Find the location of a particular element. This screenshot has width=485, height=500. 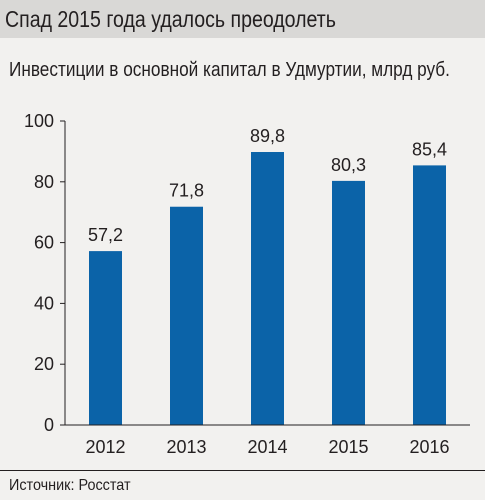

header-bar: Спад 2015 года удалось преодолеть is located at coordinates (242, 19).